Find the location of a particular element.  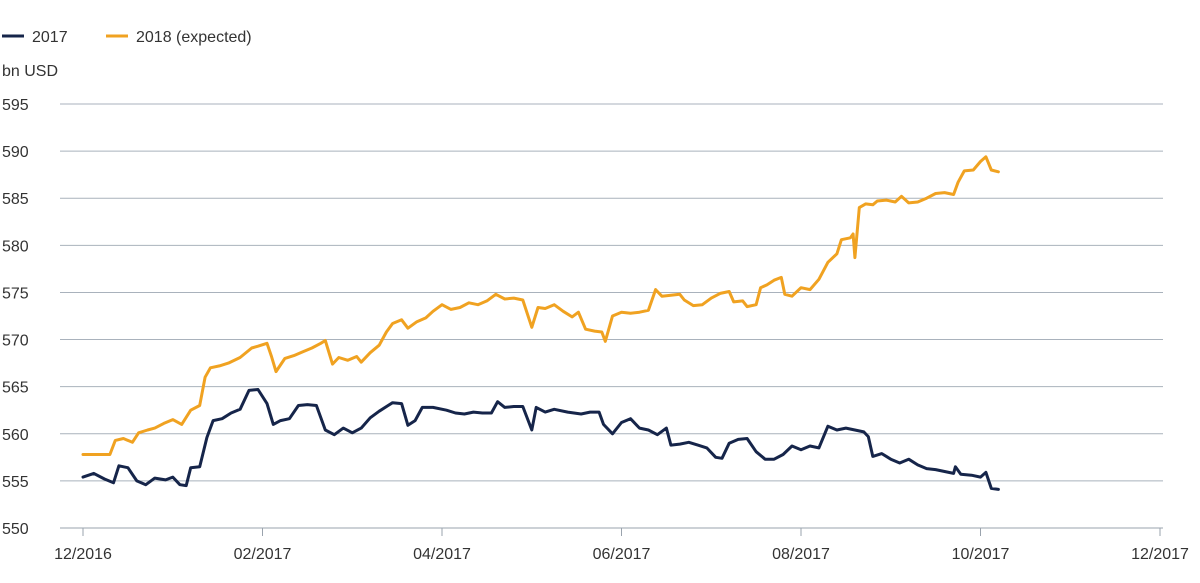

y-tick-label-555: 555 is located at coordinates (15, 482).